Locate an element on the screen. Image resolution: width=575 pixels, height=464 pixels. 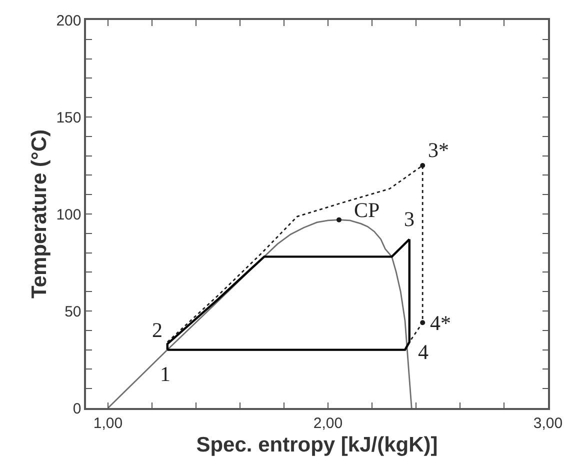
annotation: 4 is located at coordinates (423, 352).